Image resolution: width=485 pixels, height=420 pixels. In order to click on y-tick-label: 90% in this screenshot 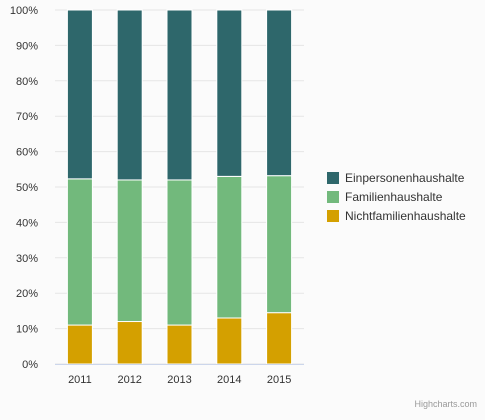, I will do `click(27, 46)`.